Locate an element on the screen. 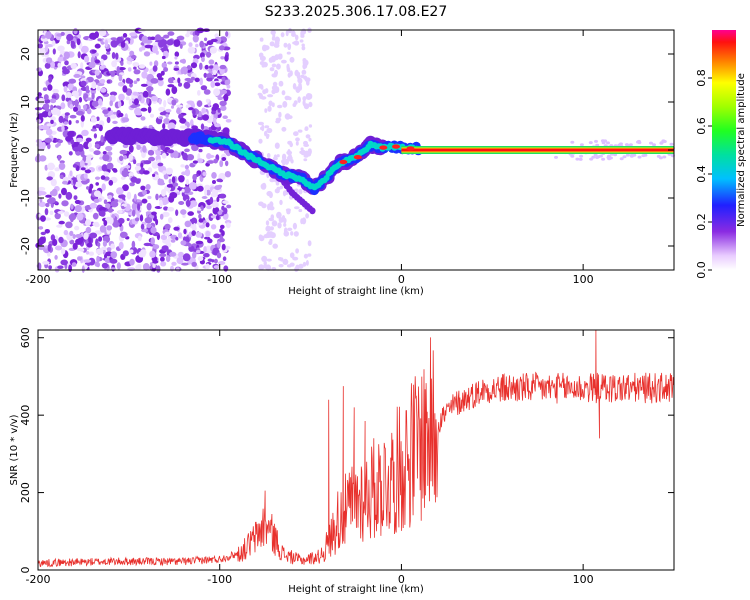 This screenshot has width=750, height=600. spectrogram-y-tick-label: 20 is located at coordinates (25, 54).